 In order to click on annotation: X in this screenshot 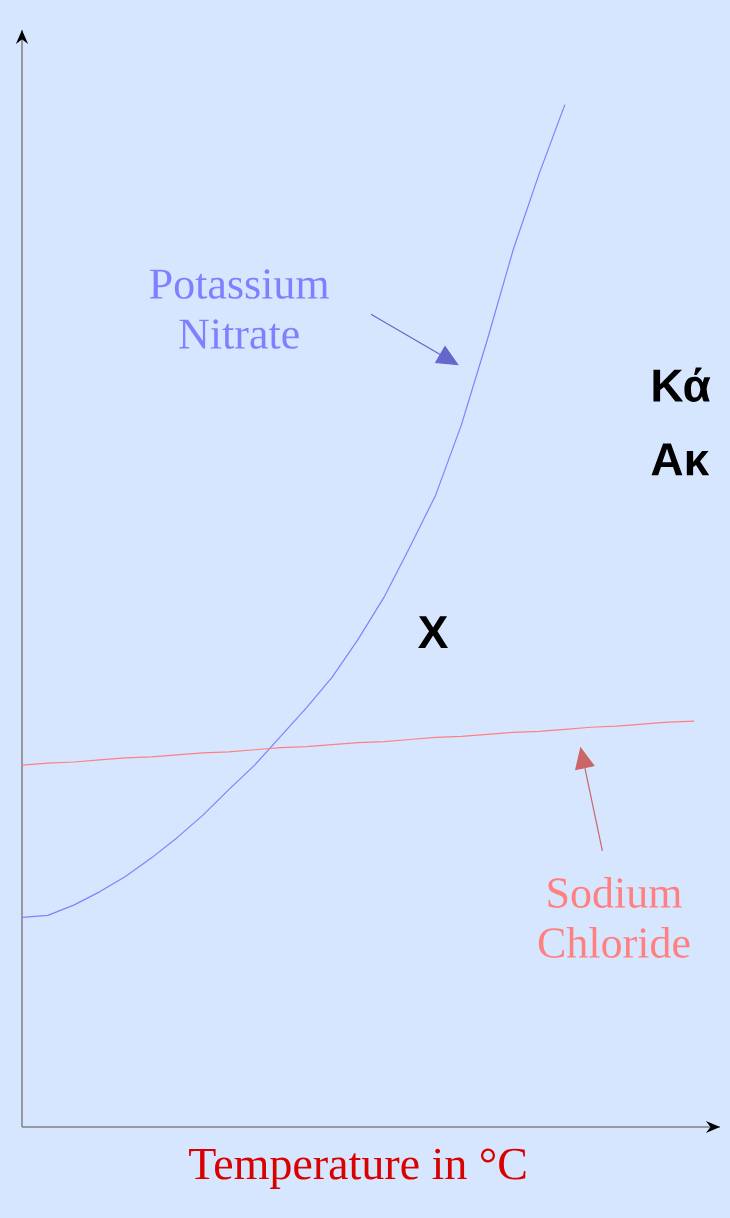, I will do `click(433, 632)`.